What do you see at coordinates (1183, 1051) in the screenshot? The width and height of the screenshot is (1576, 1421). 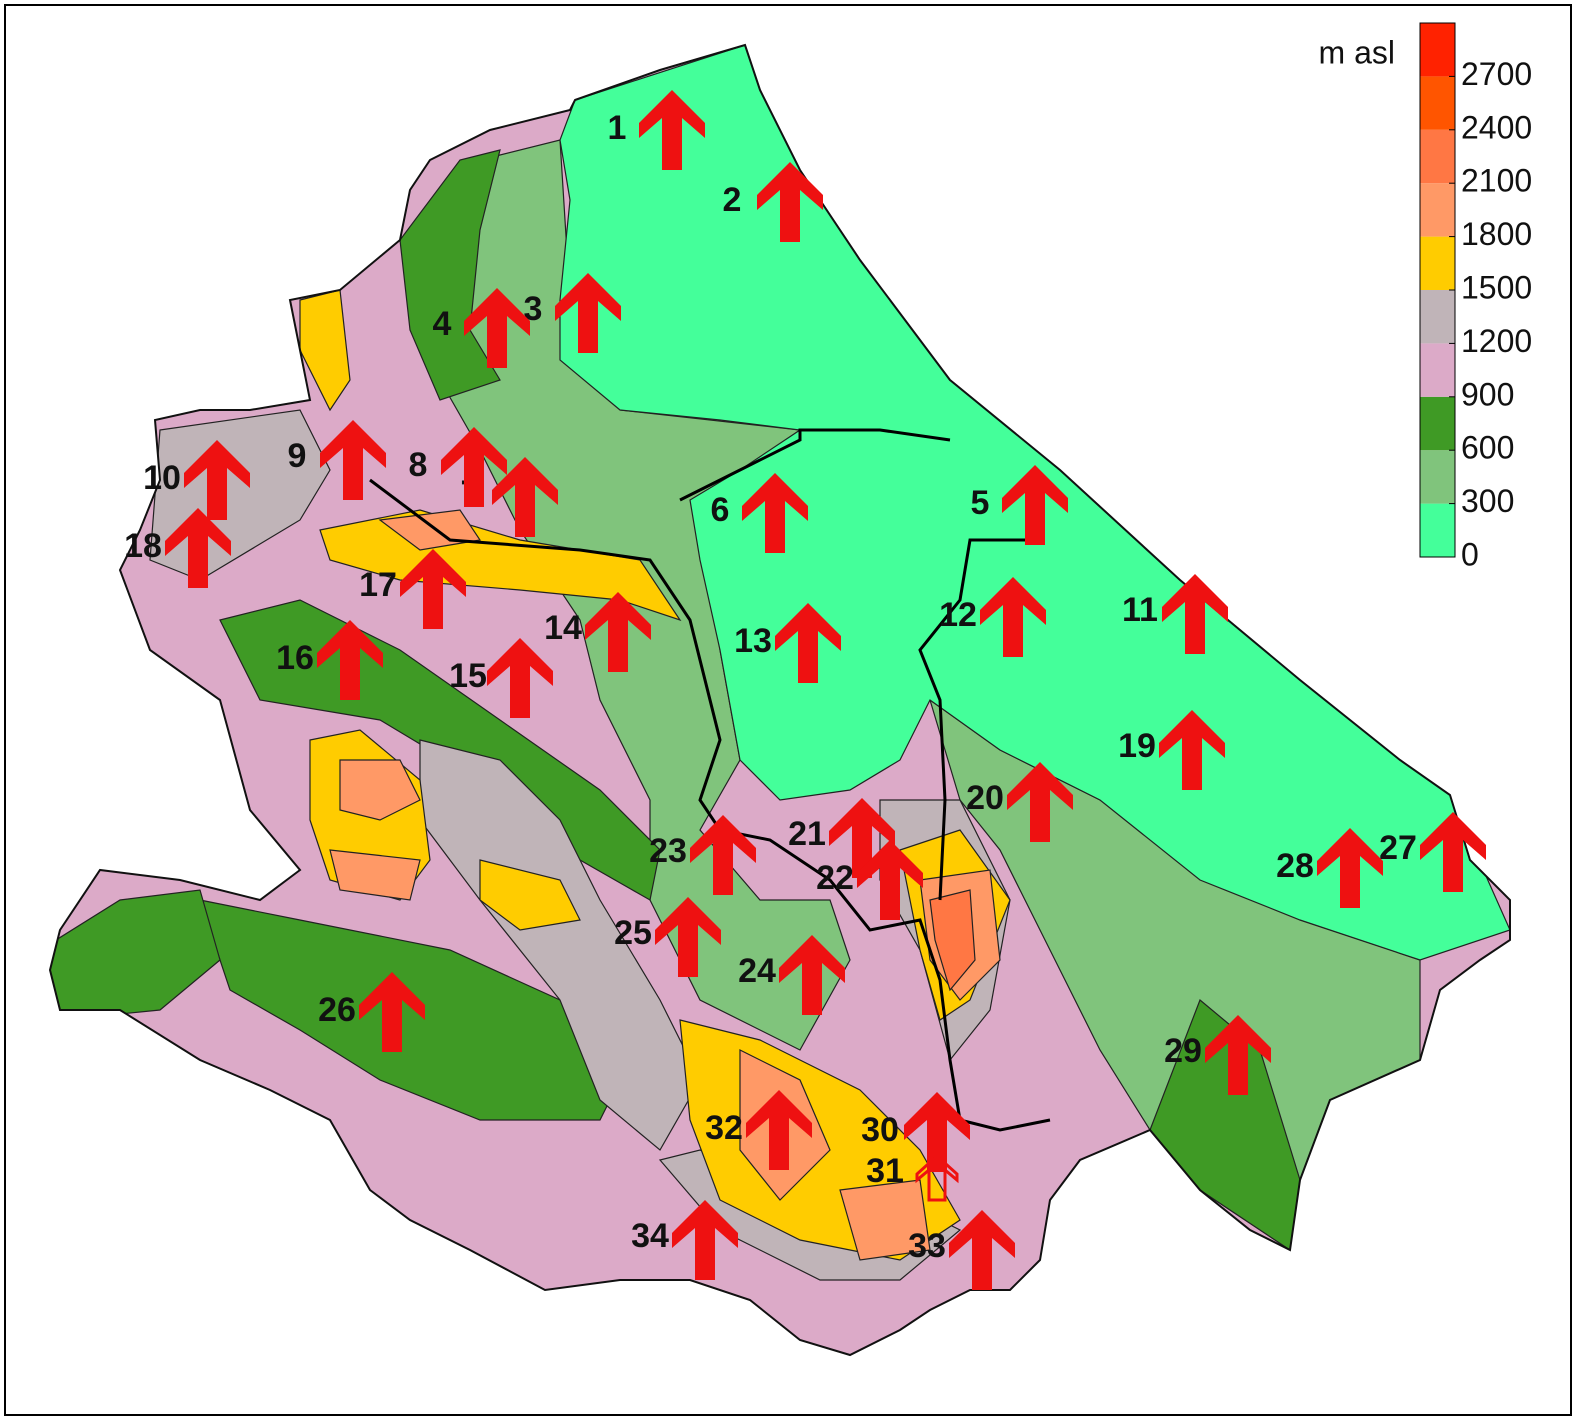 I see `station-label: 29` at bounding box center [1183, 1051].